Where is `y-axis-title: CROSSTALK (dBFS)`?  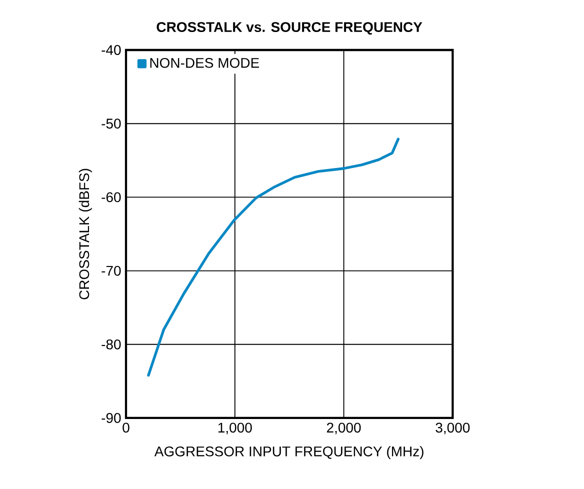
y-axis-title: CROSSTALK (dBFS) is located at coordinates (85, 234).